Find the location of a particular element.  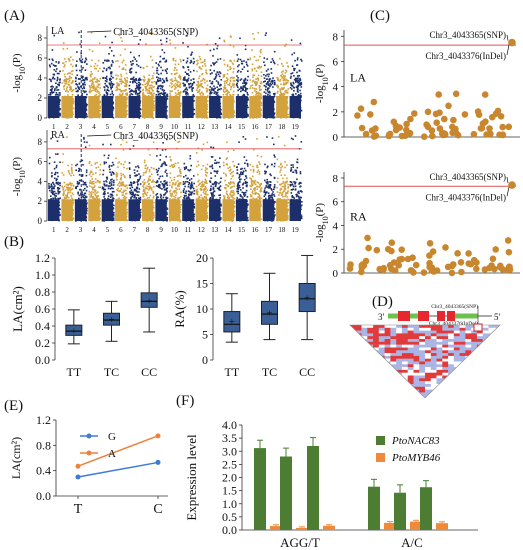

panel-a-letter: (A) is located at coordinates (14, 16).